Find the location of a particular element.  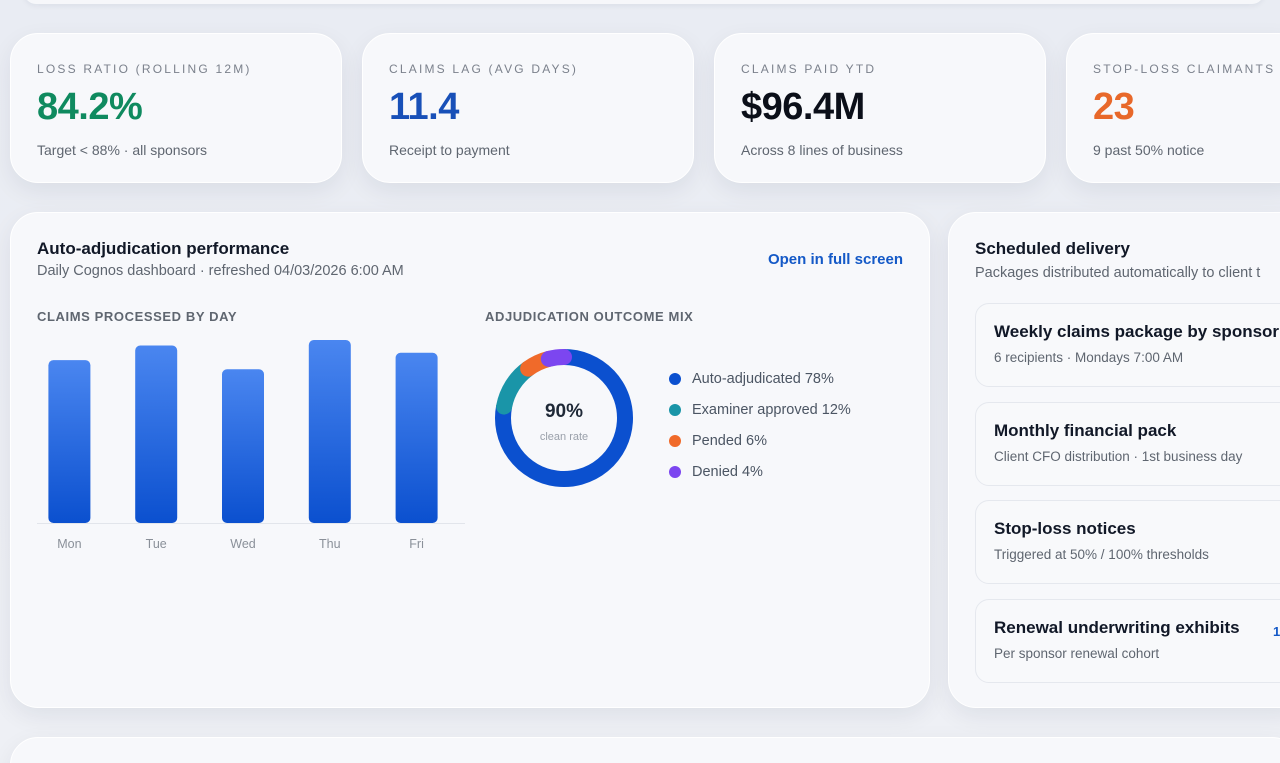

legend-label: Denied 4% is located at coordinates (727, 471).